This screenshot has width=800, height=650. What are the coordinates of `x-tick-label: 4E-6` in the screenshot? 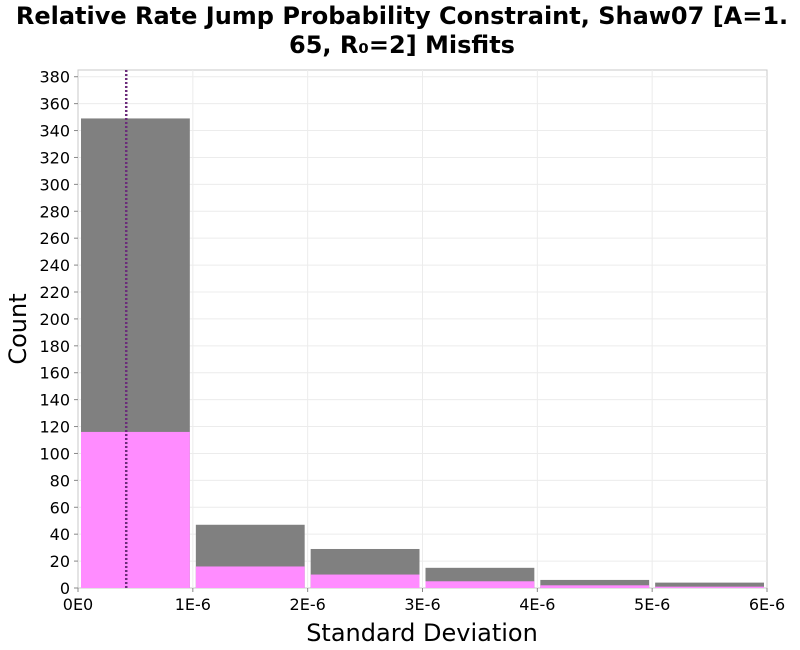 It's located at (537, 604).